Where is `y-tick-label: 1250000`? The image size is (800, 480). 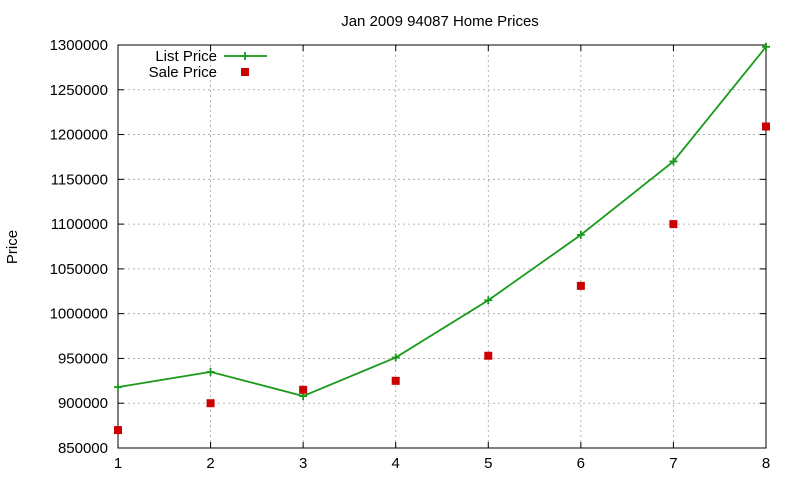 y-tick-label: 1250000 is located at coordinates (79, 90).